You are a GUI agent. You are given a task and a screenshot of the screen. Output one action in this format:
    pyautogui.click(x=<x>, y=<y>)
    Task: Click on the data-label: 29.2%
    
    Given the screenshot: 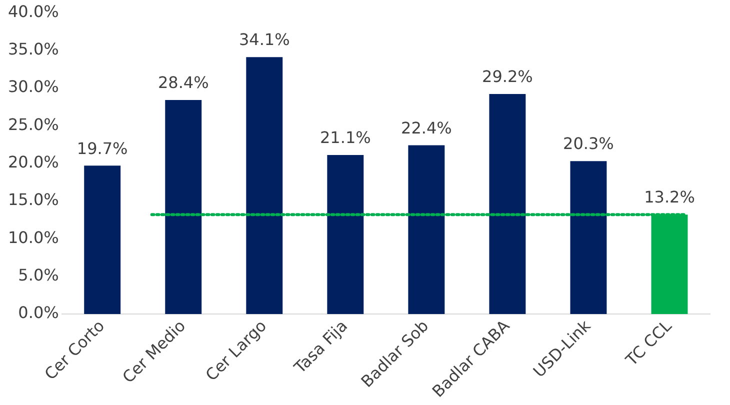 What is the action you would take?
    pyautogui.click(x=507, y=76)
    